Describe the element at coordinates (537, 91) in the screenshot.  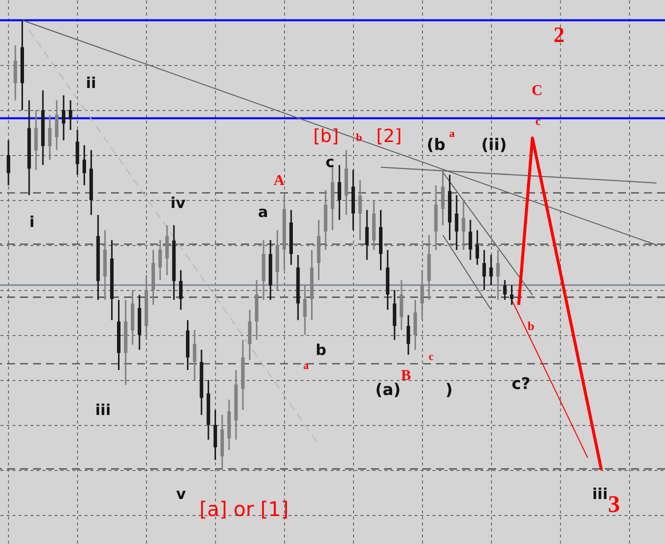
I see `annotation: C` at that location.